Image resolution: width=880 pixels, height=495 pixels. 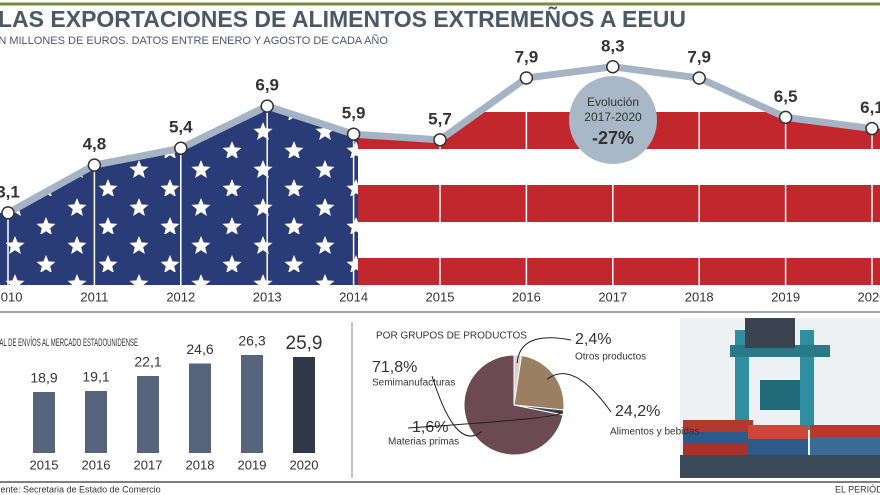 I want to click on value-label: 22,1, so click(x=147, y=362).